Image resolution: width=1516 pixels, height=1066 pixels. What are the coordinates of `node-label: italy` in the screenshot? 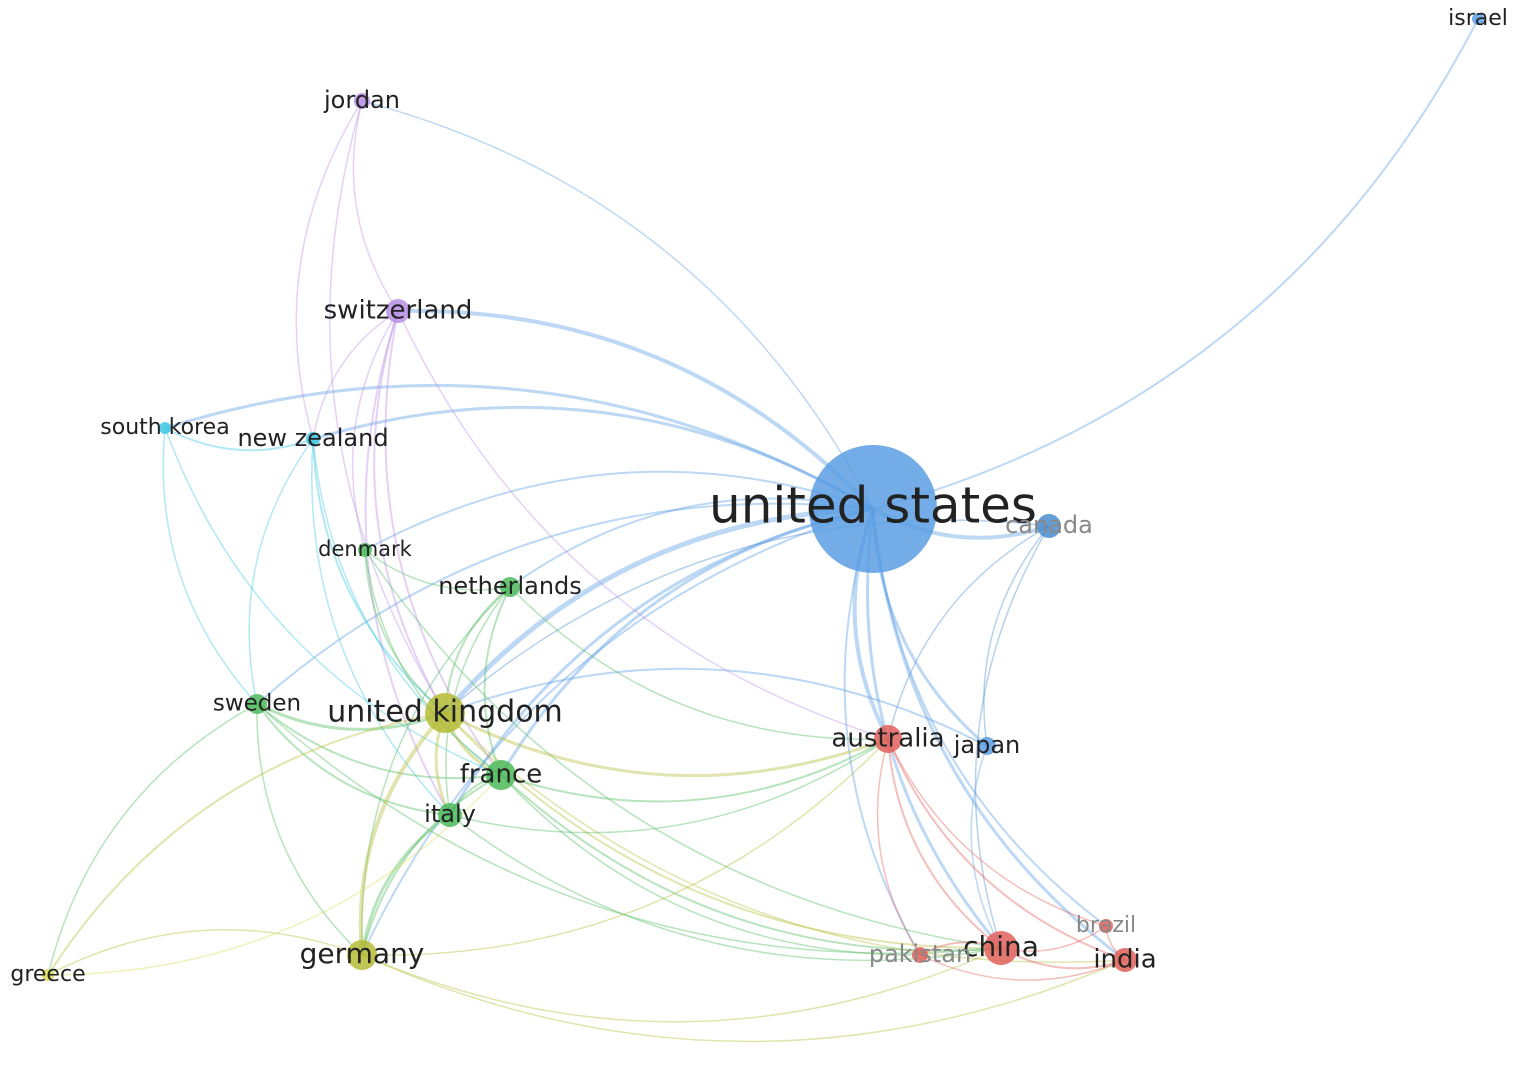 It's located at (450, 814).